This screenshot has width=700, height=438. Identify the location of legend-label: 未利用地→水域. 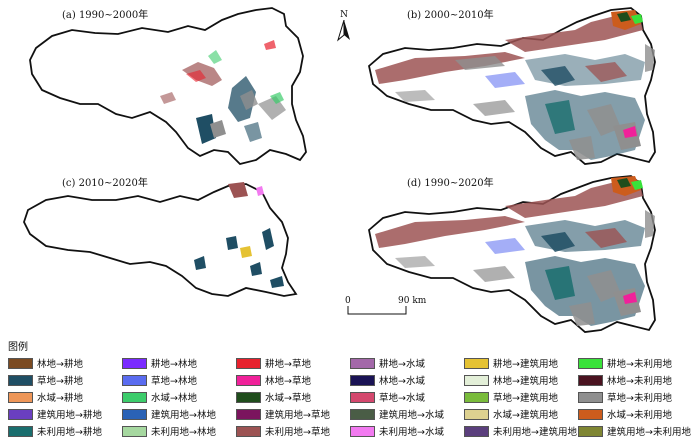
(411, 432).